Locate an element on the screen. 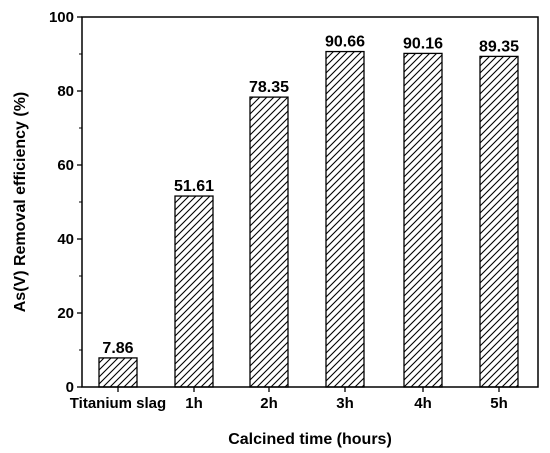 The image size is (550, 453). y-axis-ticks: 0 20 40 60 80 100 is located at coordinates (65, 202).